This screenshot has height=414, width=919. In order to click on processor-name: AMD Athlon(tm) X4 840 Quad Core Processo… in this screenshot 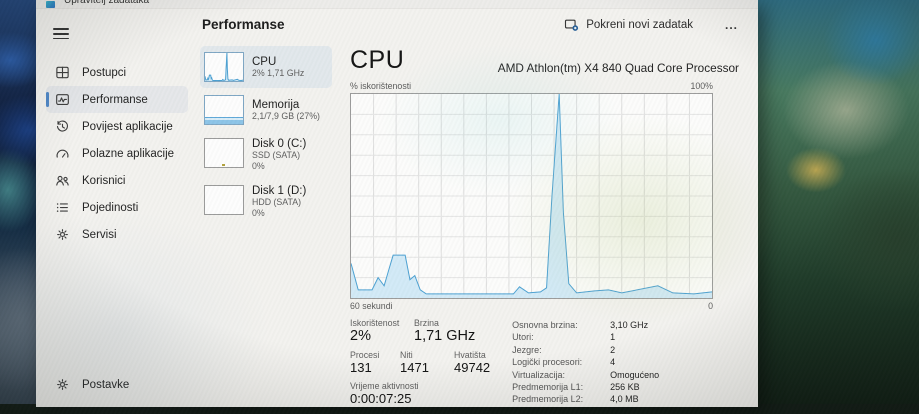, I will do `click(618, 68)`.